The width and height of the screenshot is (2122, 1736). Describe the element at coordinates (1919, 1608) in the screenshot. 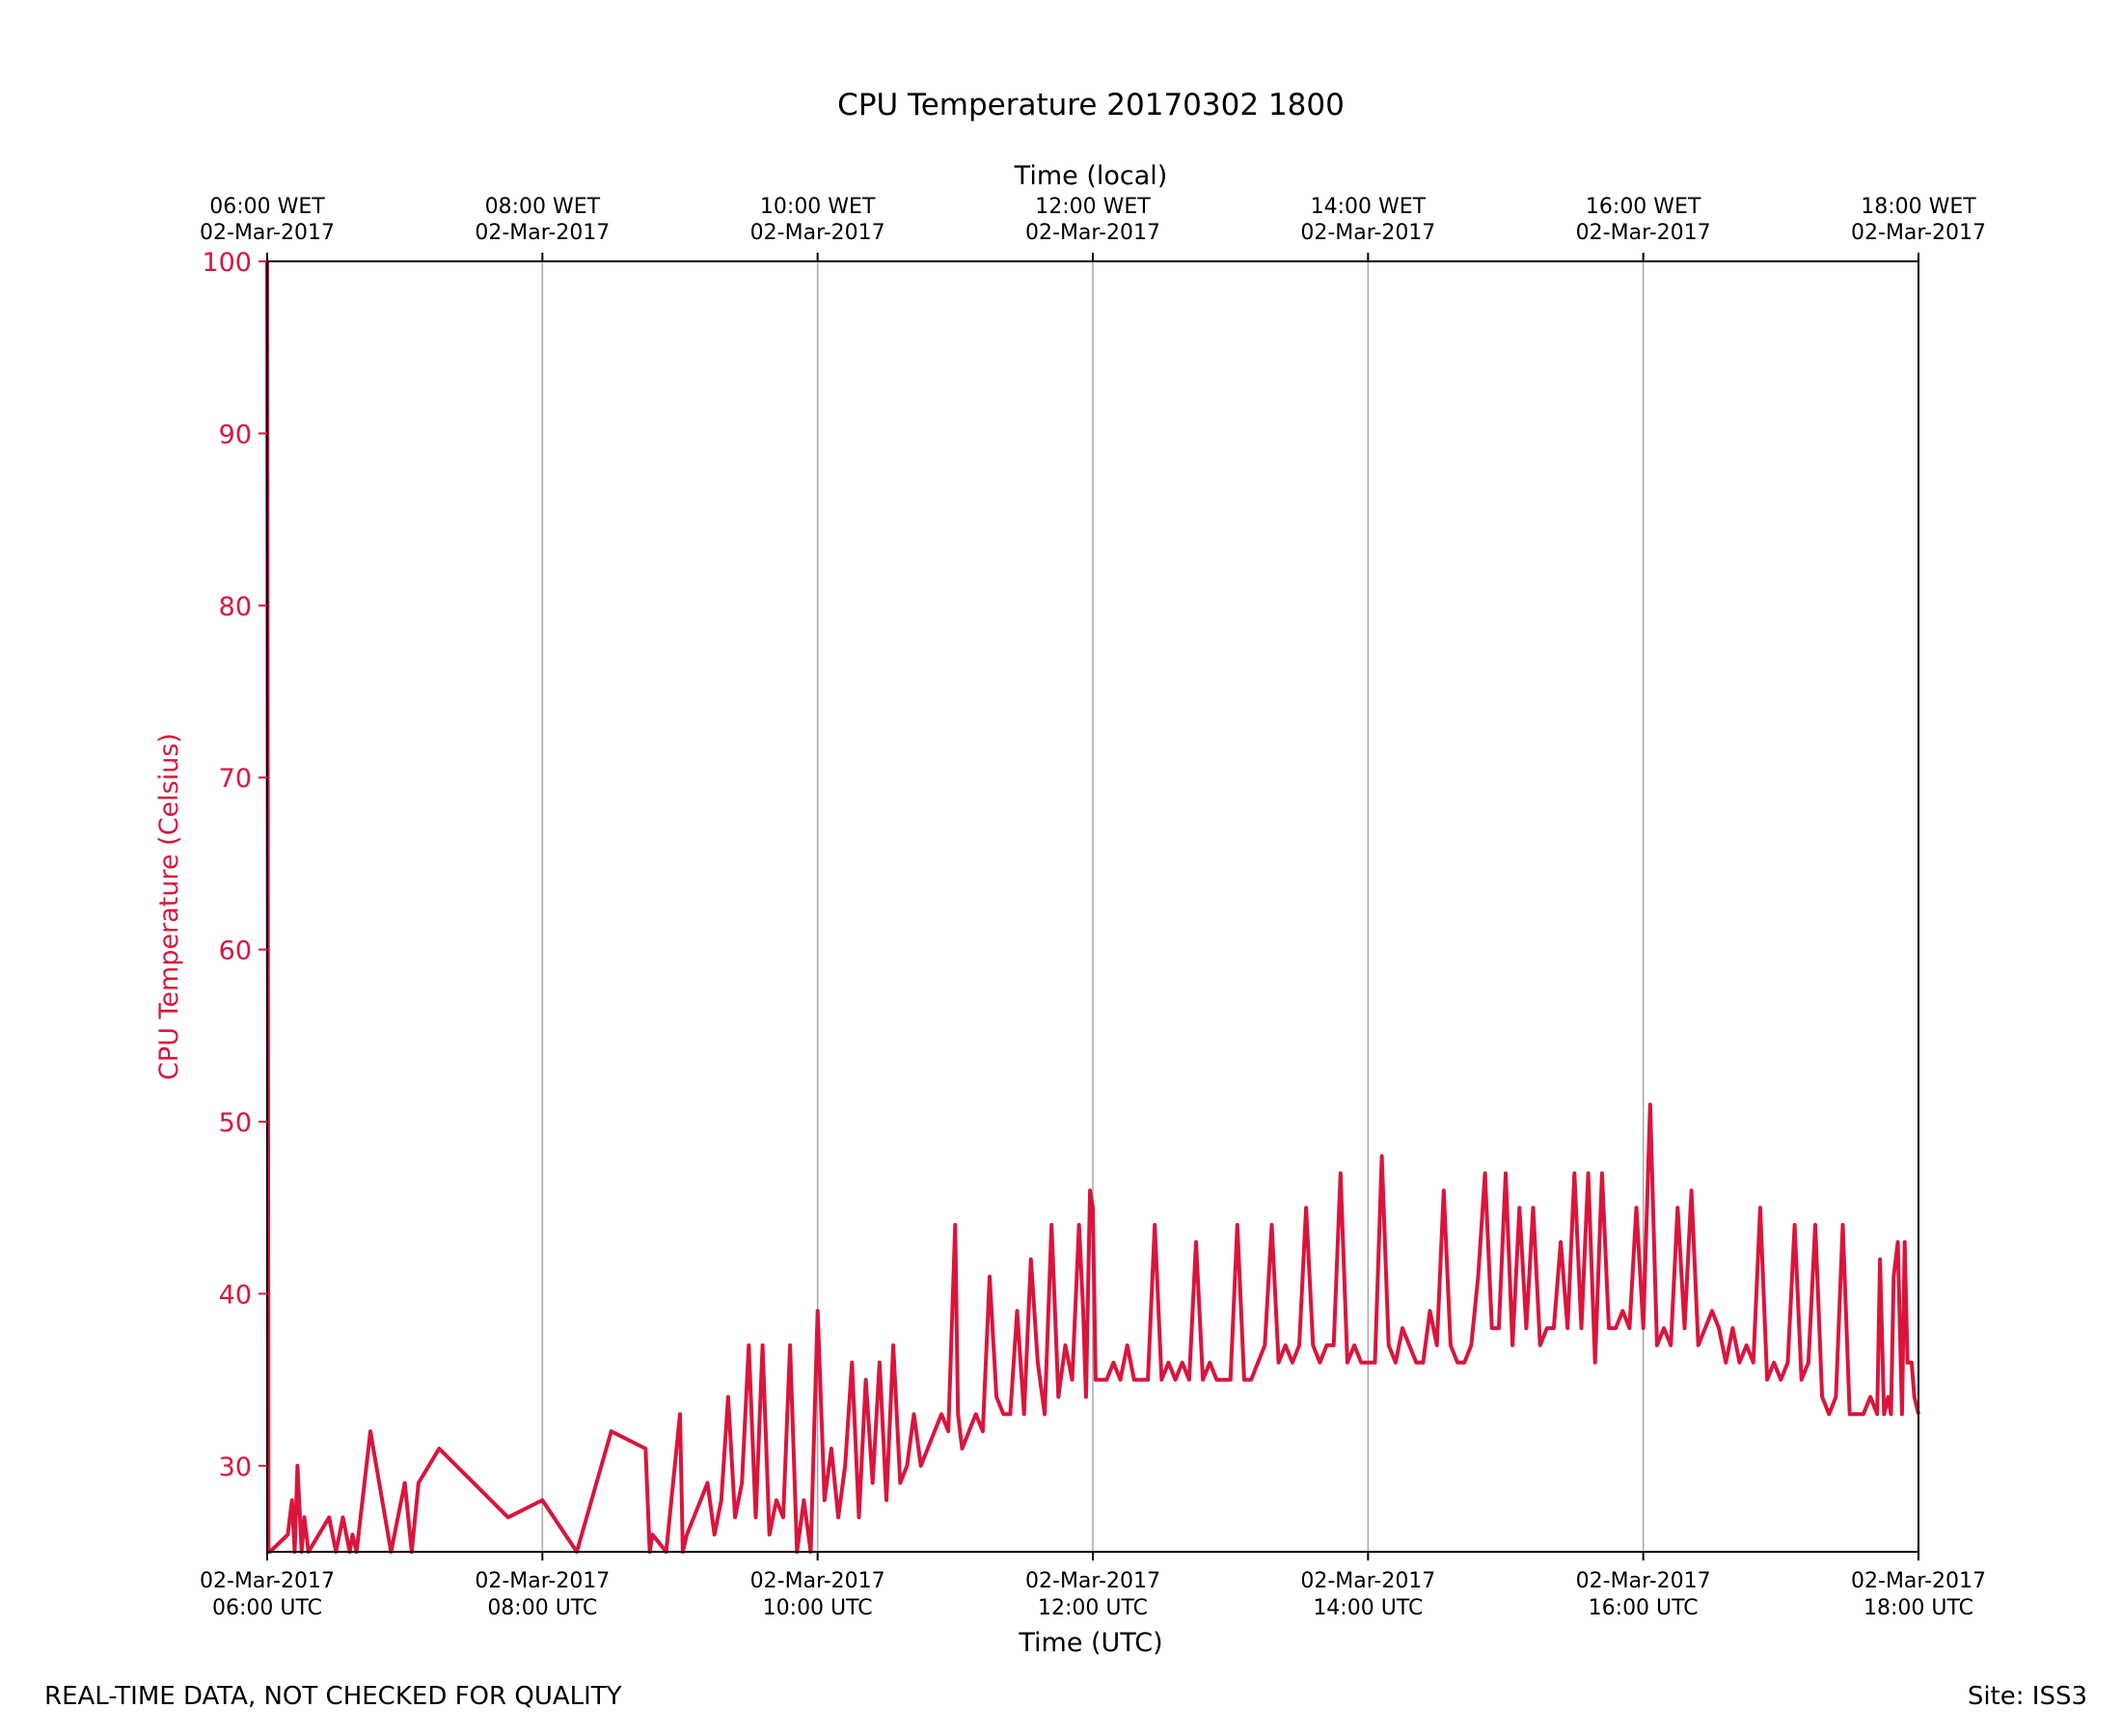

I see `x-tick-time: 18:00 UTC` at that location.